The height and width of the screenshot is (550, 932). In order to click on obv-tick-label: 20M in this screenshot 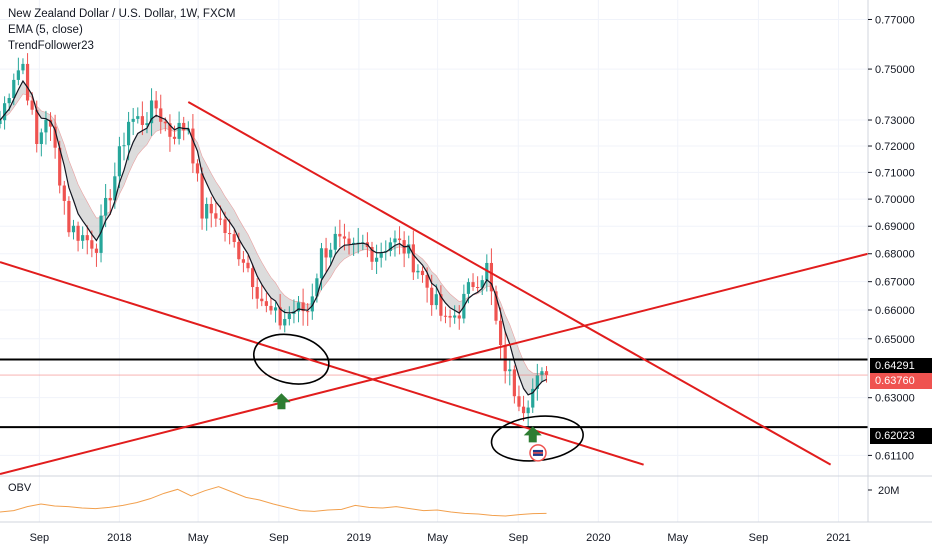, I will do `click(888, 491)`.